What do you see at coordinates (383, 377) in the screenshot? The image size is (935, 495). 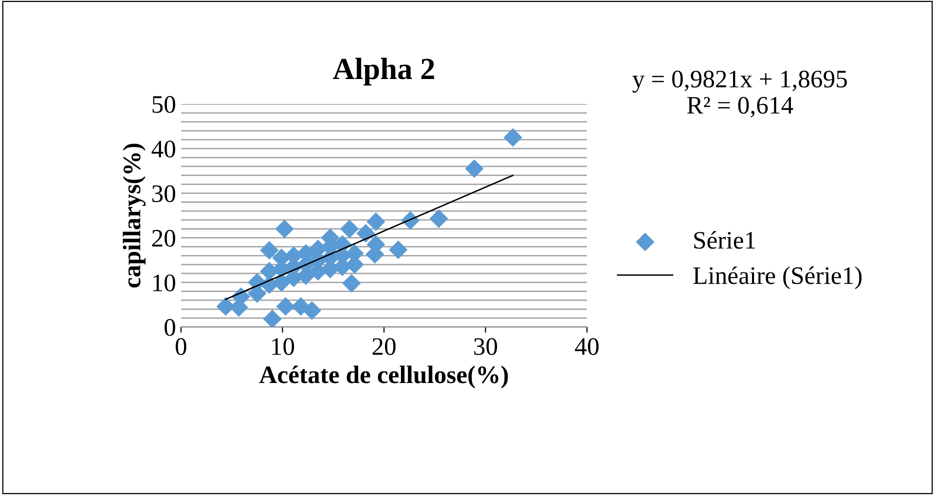 I see `x-axis-title: Acétate de cellulose(%)` at bounding box center [383, 377].